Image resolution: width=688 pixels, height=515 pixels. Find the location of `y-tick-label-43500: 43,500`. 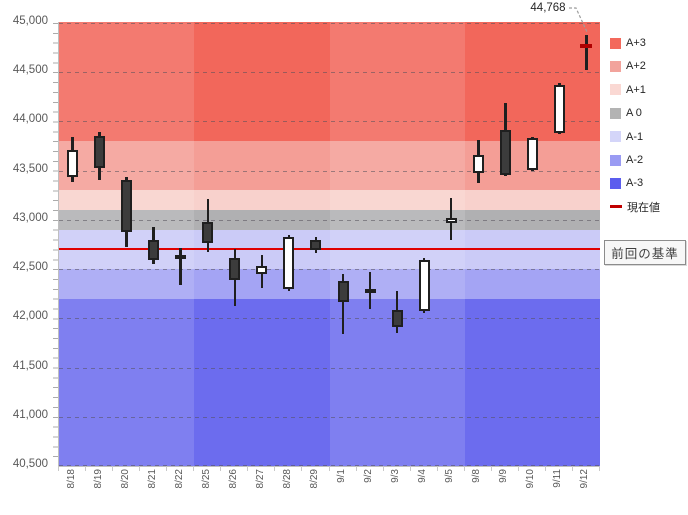

y-tick-label-43500: 43,500 is located at coordinates (30, 168).